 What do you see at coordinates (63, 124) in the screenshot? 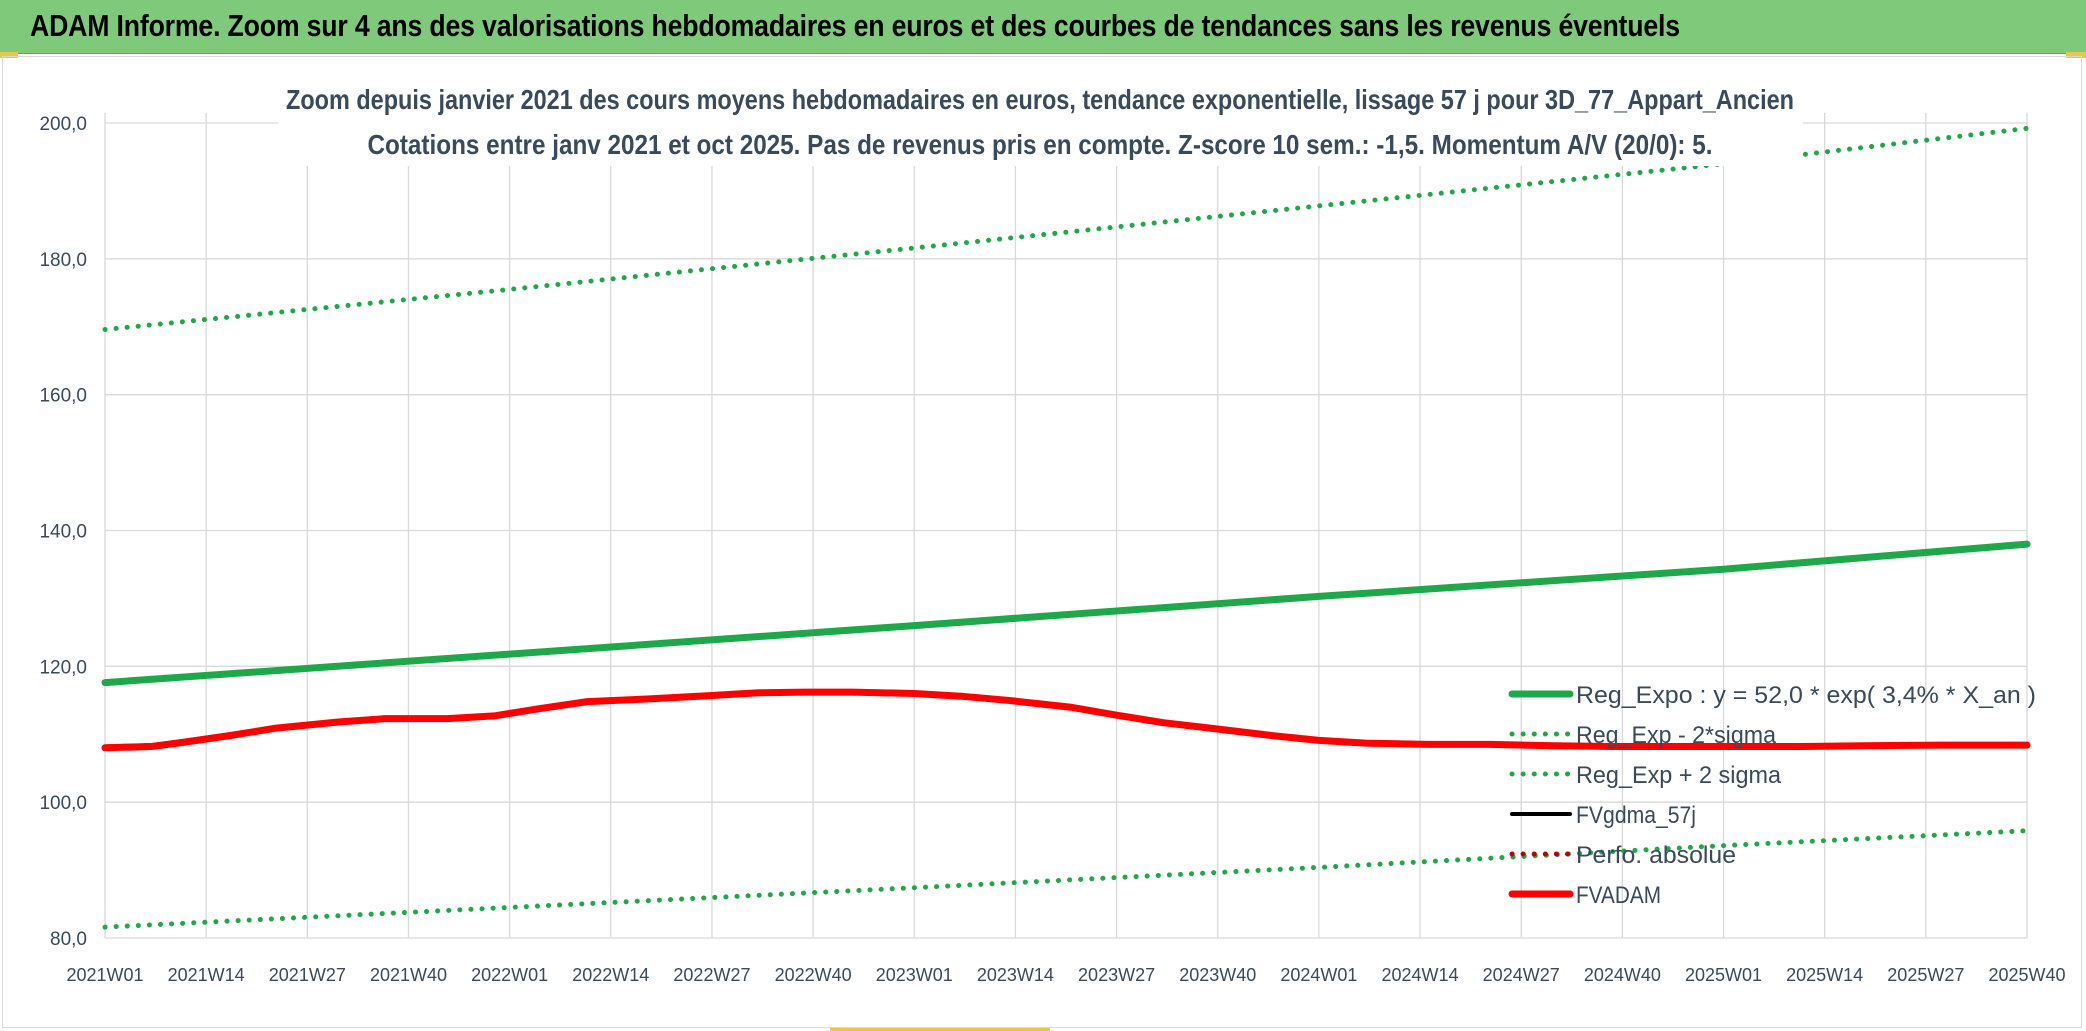
I see `y-tick-label: 200,0` at bounding box center [63, 124].